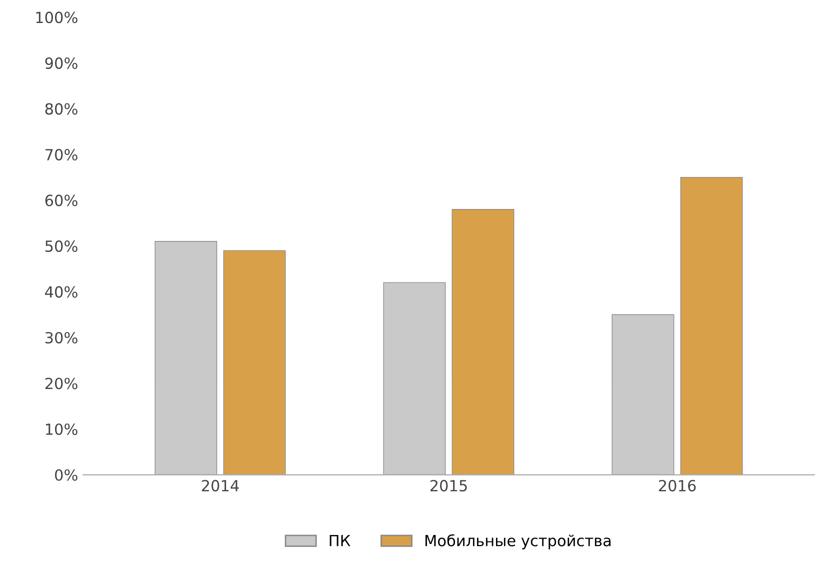  Describe the element at coordinates (62, 429) in the screenshot. I see `y-tick-label: 10%` at that location.